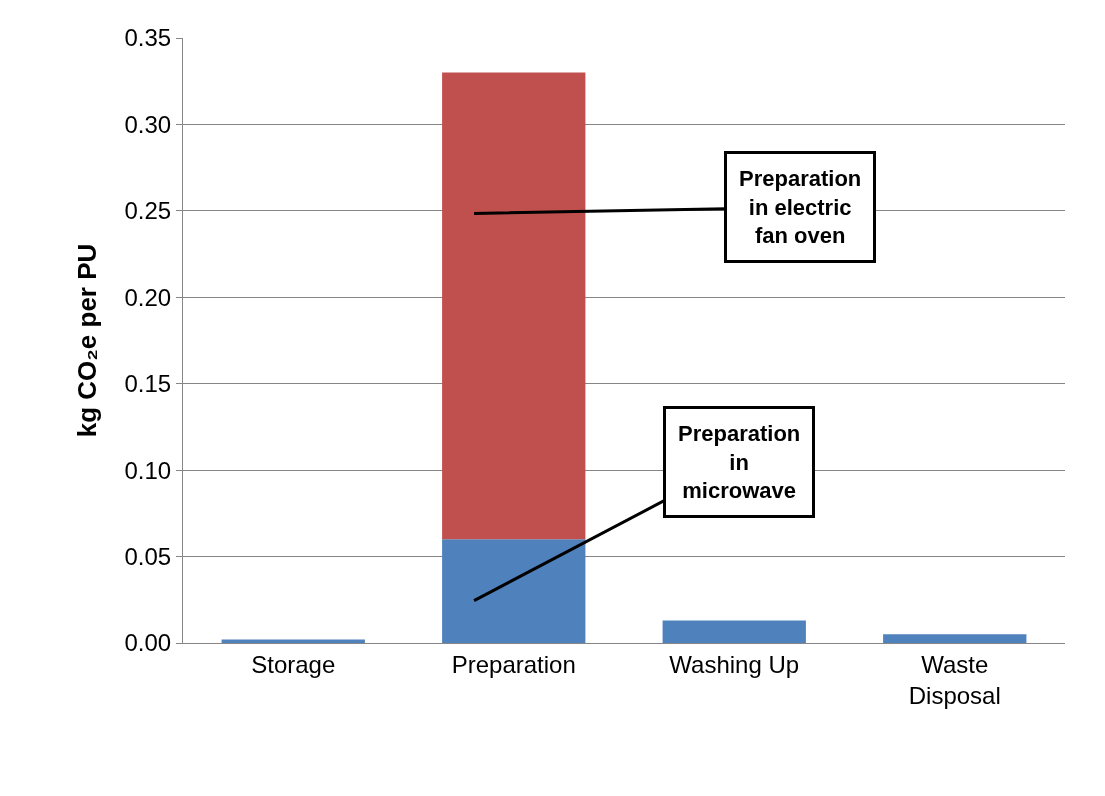 The image size is (1105, 796). I want to click on annotation: Preparation in electric fan oven, so click(800, 207).